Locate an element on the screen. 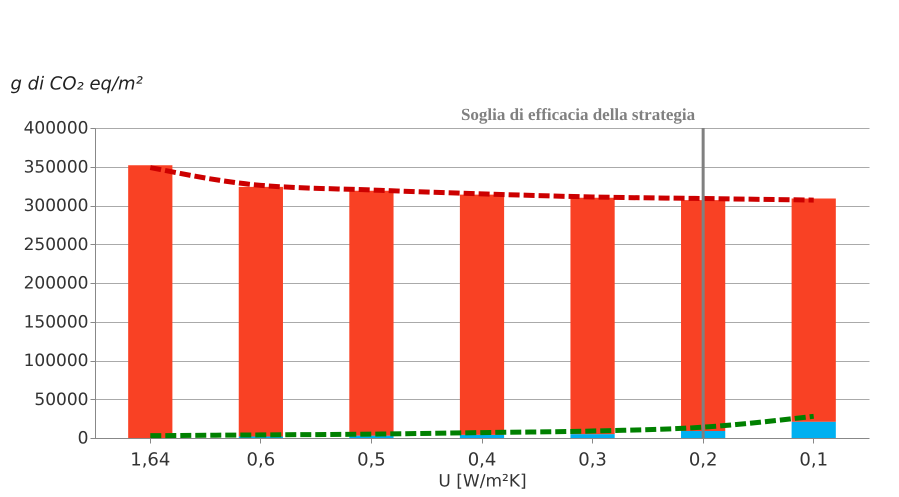 This screenshot has height=497, width=899. y-tick-label: 300000 is located at coordinates (56, 206).